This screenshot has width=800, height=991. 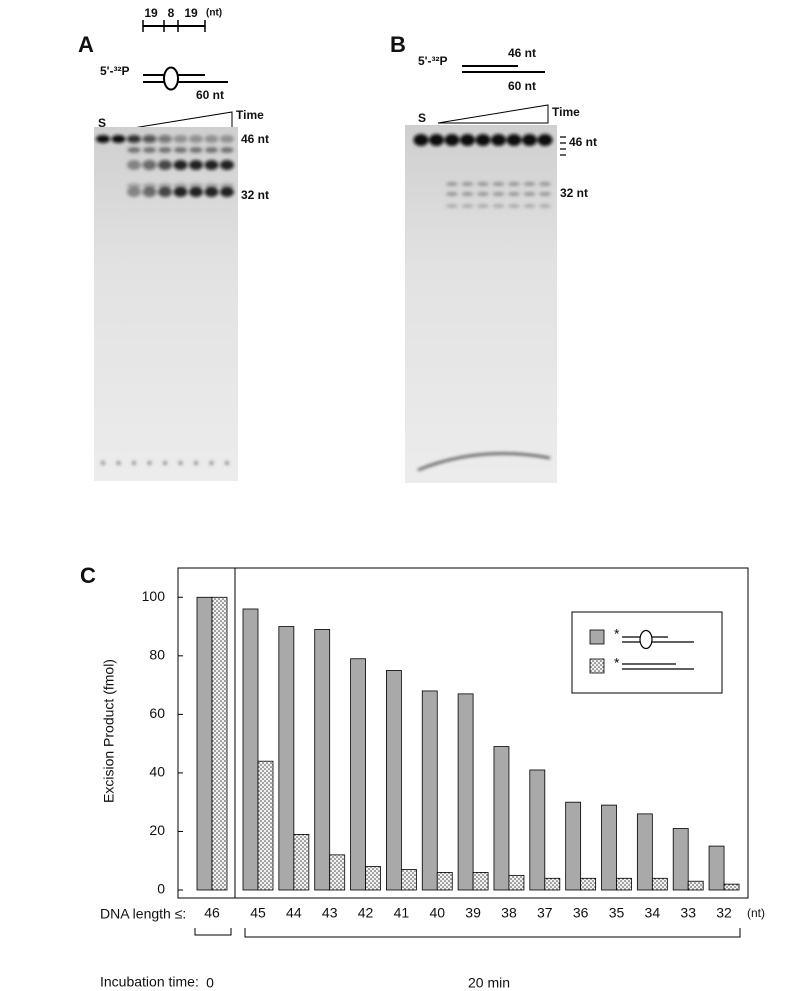 What do you see at coordinates (154, 596) in the screenshot?
I see `y-tick-label: 100` at bounding box center [154, 596].